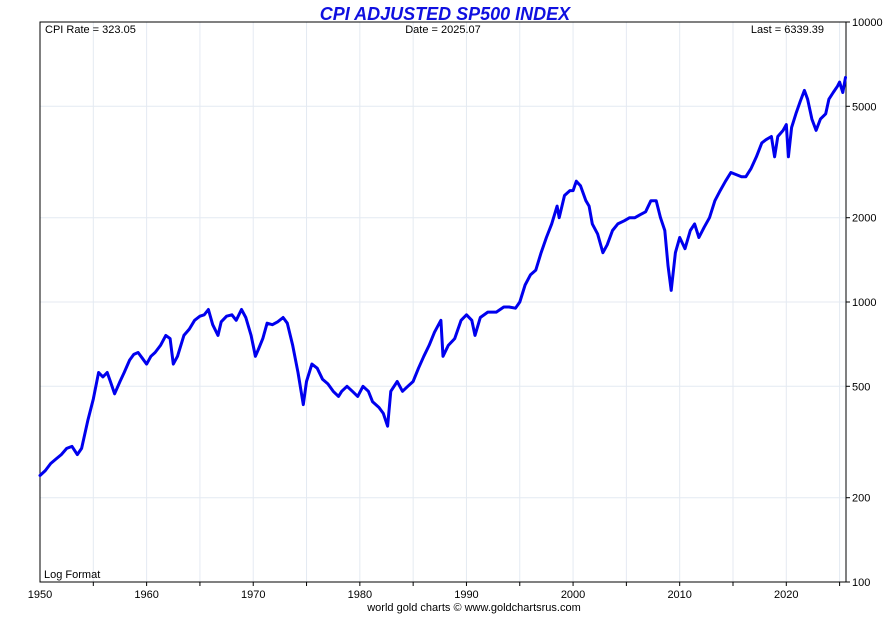  Describe the element at coordinates (864, 107) in the screenshot. I see `y-tick-label: 5000` at that location.